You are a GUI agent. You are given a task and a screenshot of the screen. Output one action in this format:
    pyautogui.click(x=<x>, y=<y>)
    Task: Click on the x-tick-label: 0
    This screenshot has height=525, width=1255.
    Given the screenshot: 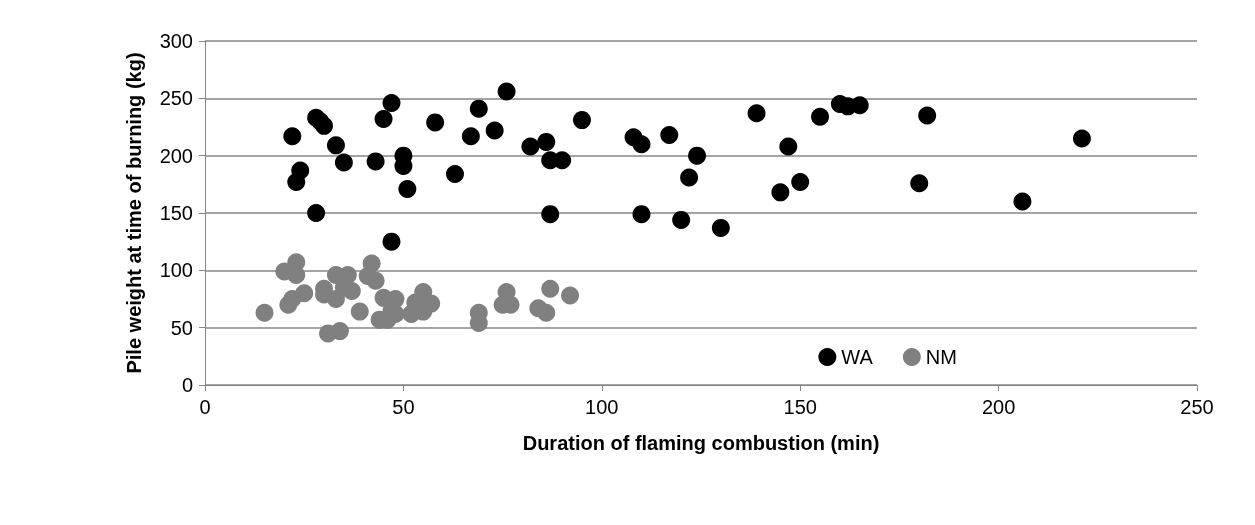 What is the action you would take?
    pyautogui.click(x=205, y=407)
    